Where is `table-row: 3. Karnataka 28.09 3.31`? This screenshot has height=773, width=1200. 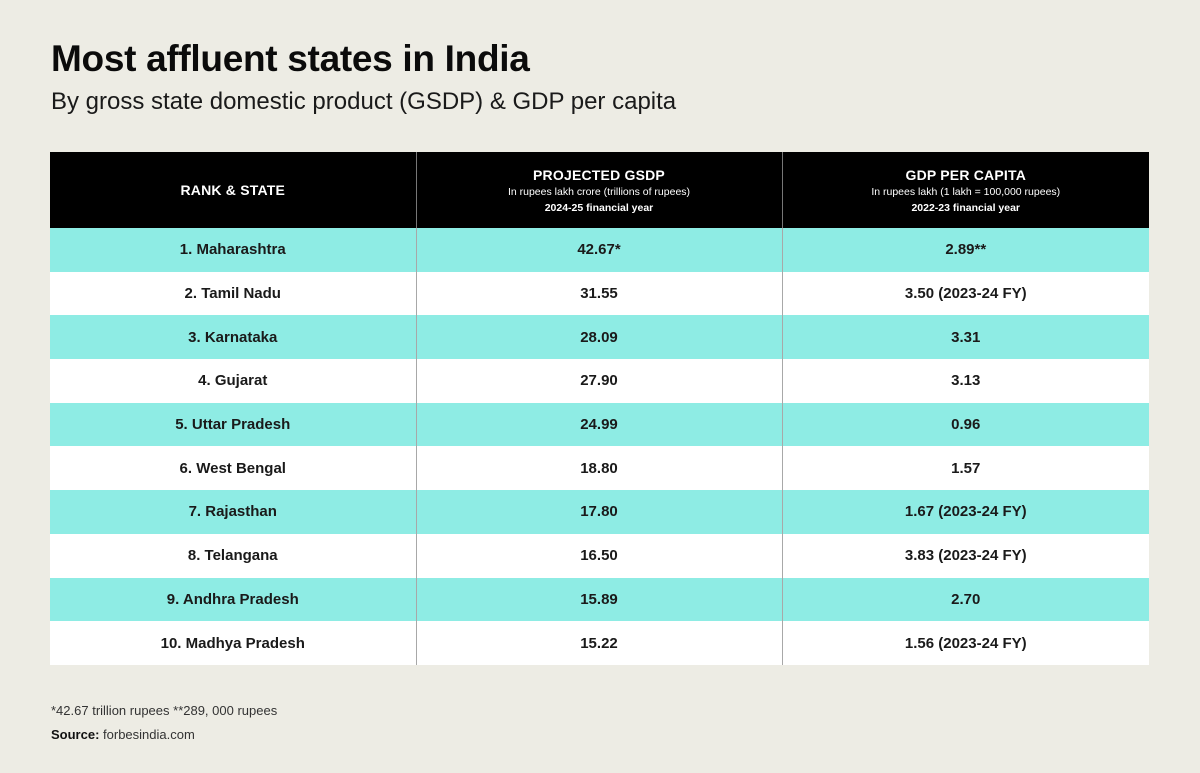
table-row: 3. Karnataka 28.09 3.31 is located at coordinates (599, 337).